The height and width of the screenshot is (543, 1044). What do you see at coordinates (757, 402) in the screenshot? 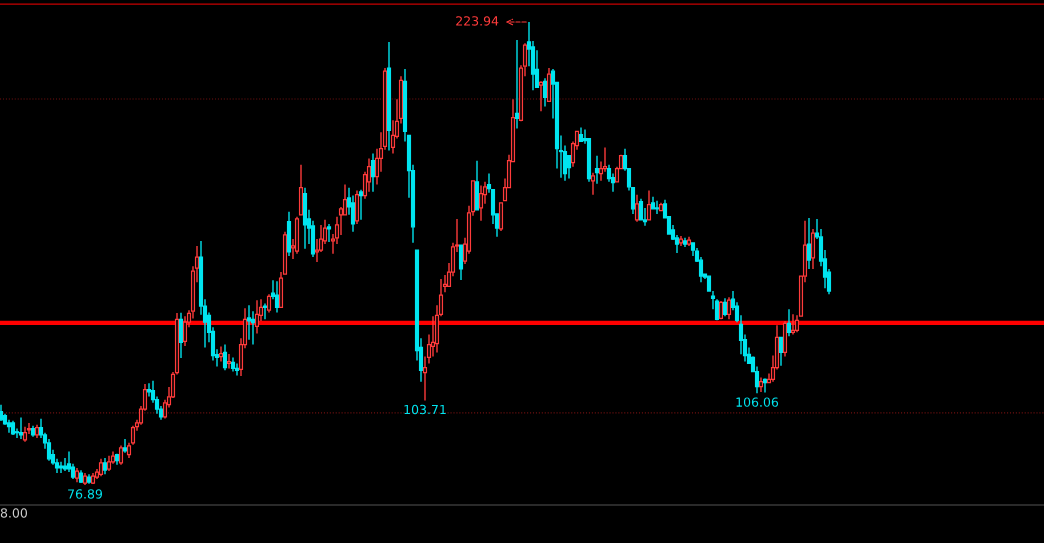
I see `annotation: 106.06` at bounding box center [757, 402].